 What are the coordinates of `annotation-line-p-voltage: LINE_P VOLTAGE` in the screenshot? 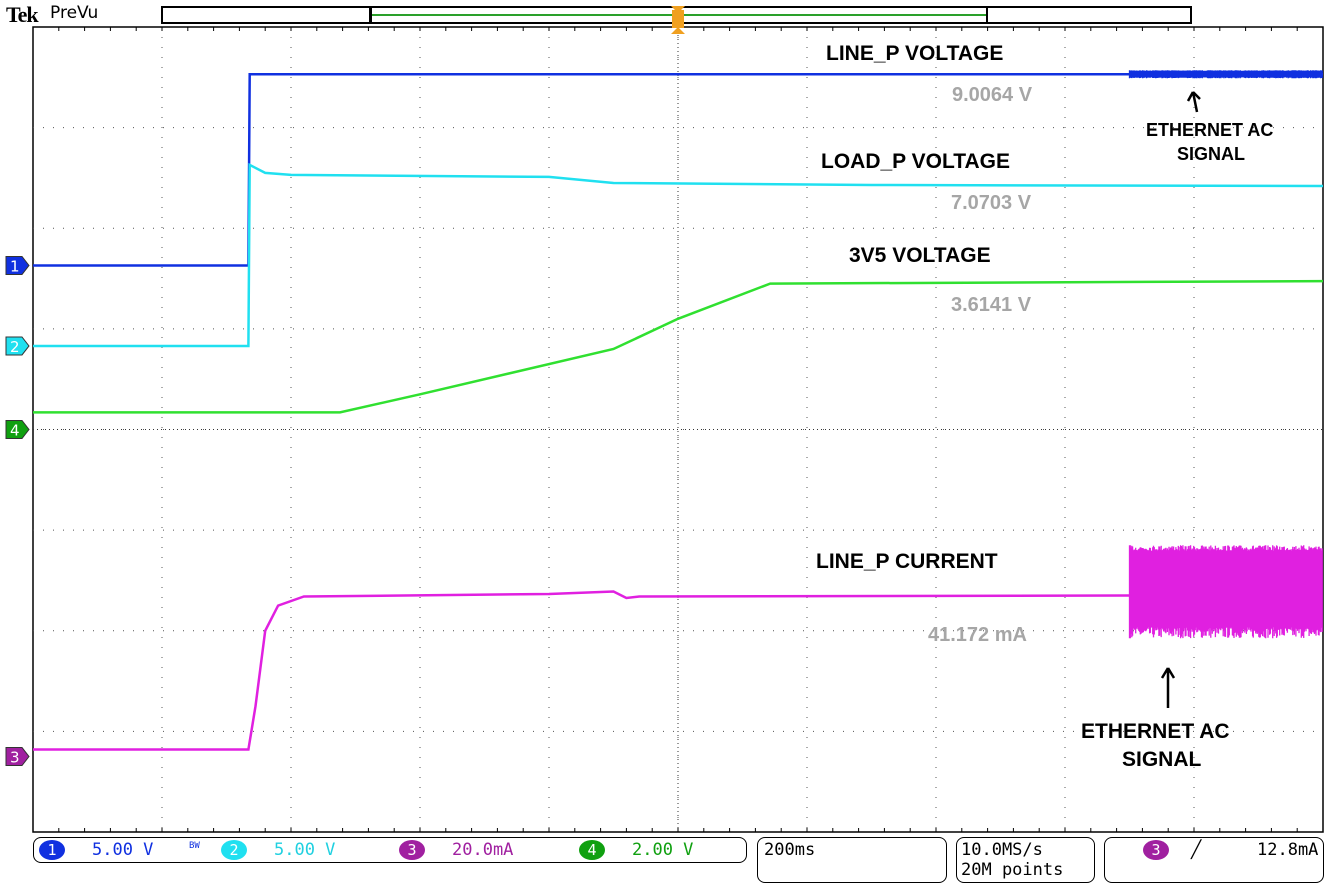 It's located at (915, 53).